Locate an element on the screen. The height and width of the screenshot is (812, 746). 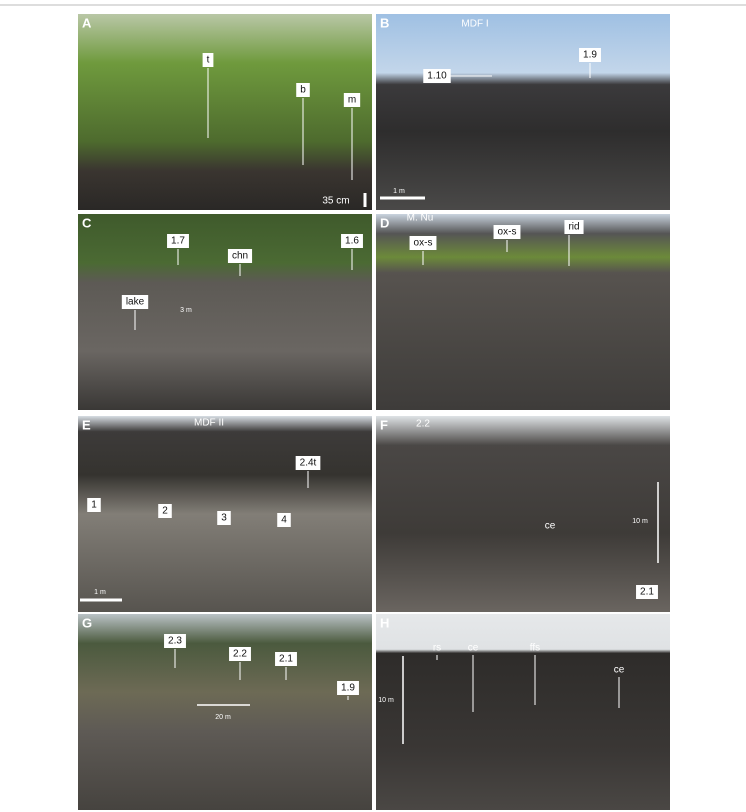
panel-letter: E is located at coordinates (86, 424).